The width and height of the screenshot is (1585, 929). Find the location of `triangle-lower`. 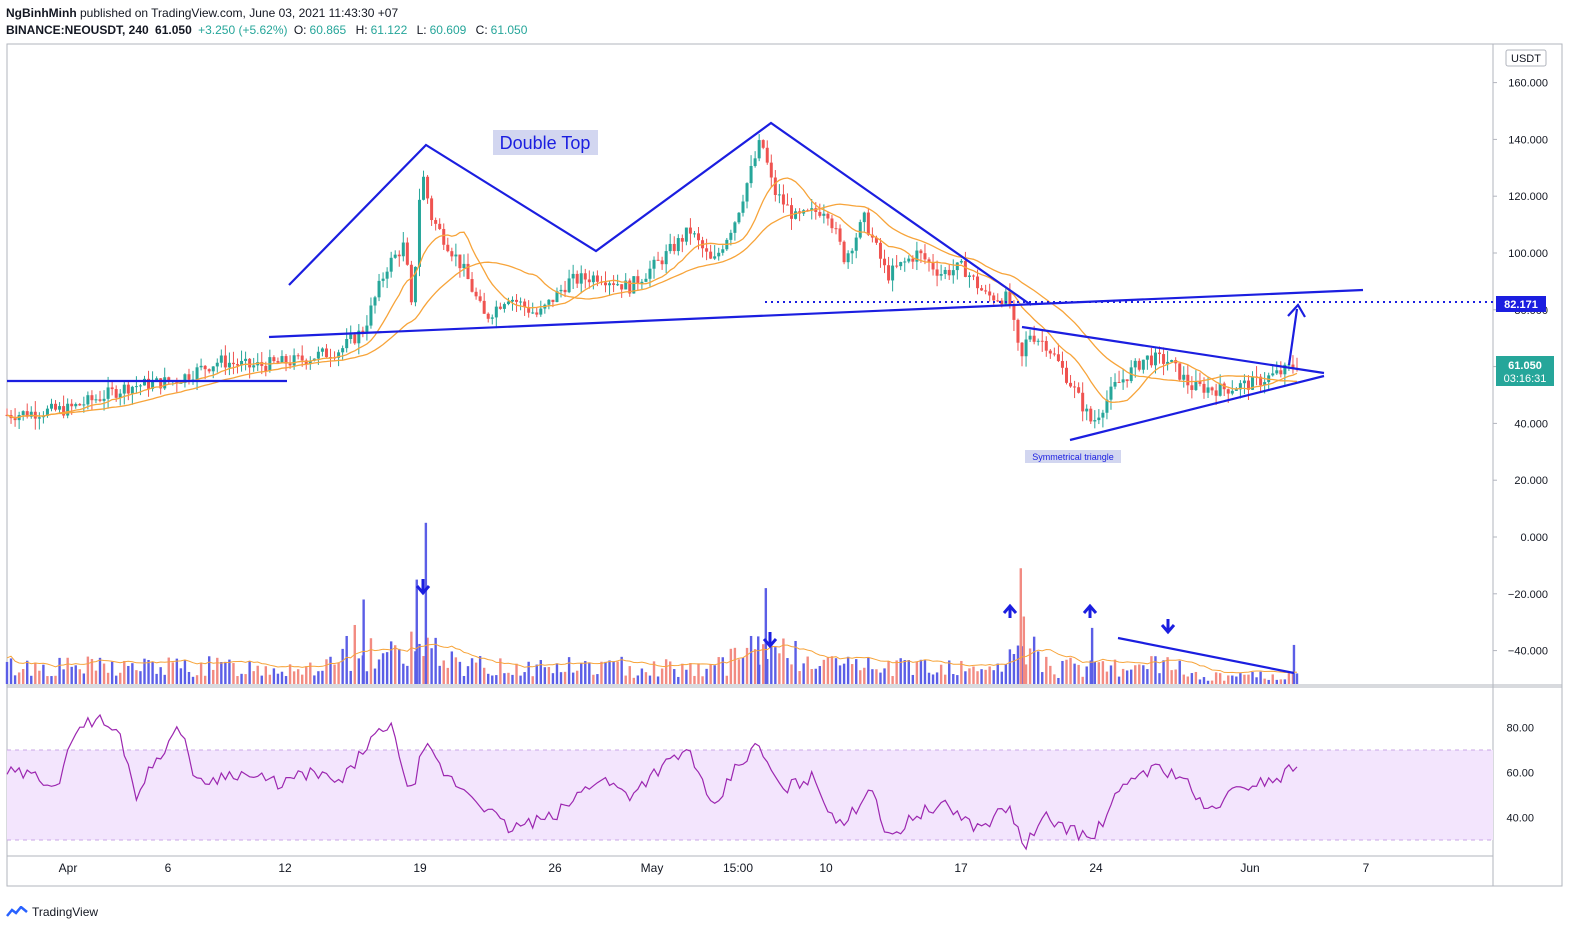

triangle-lower is located at coordinates (1197, 408).